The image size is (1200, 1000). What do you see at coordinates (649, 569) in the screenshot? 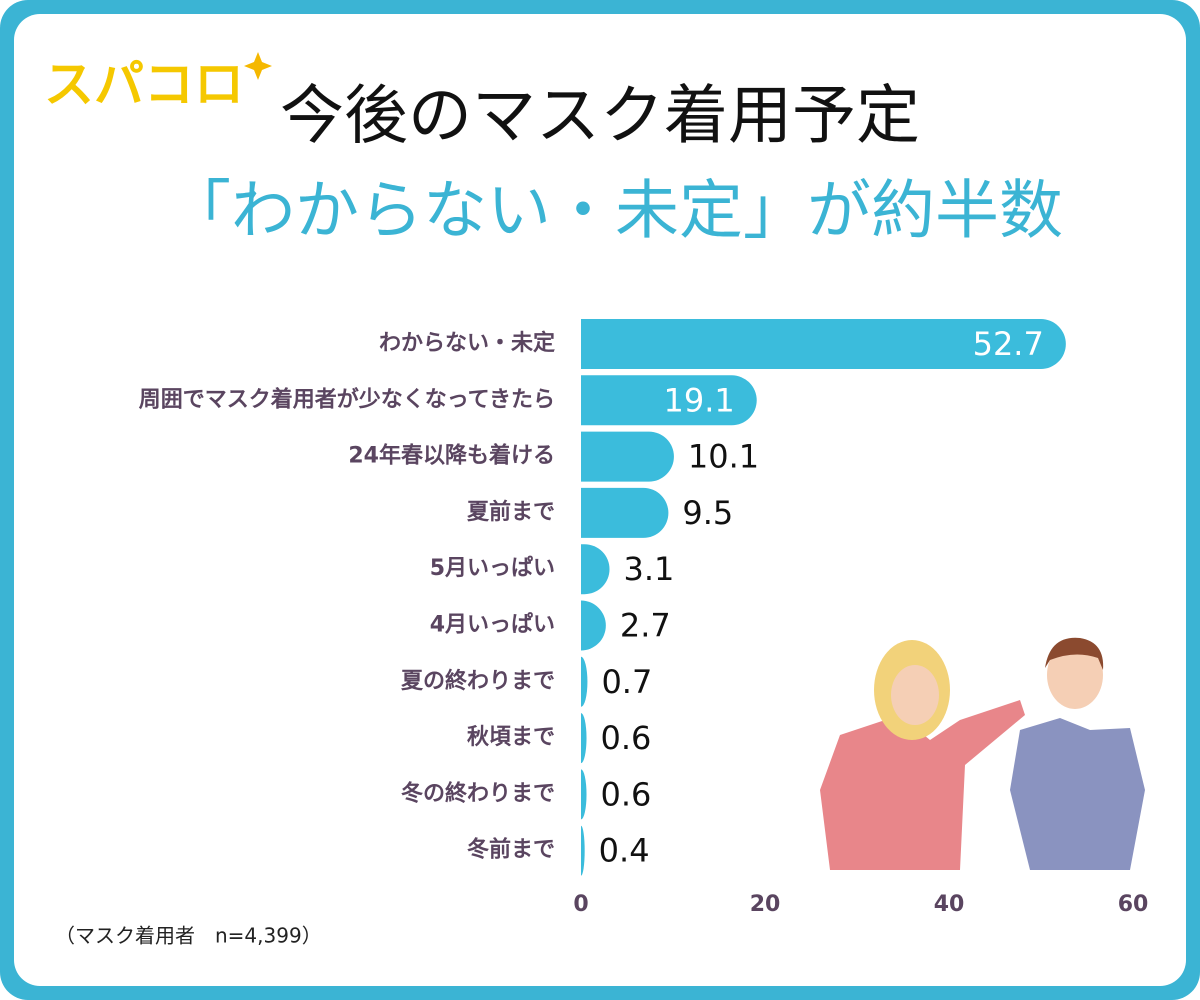
I see `value-label: 3.1` at bounding box center [649, 569].